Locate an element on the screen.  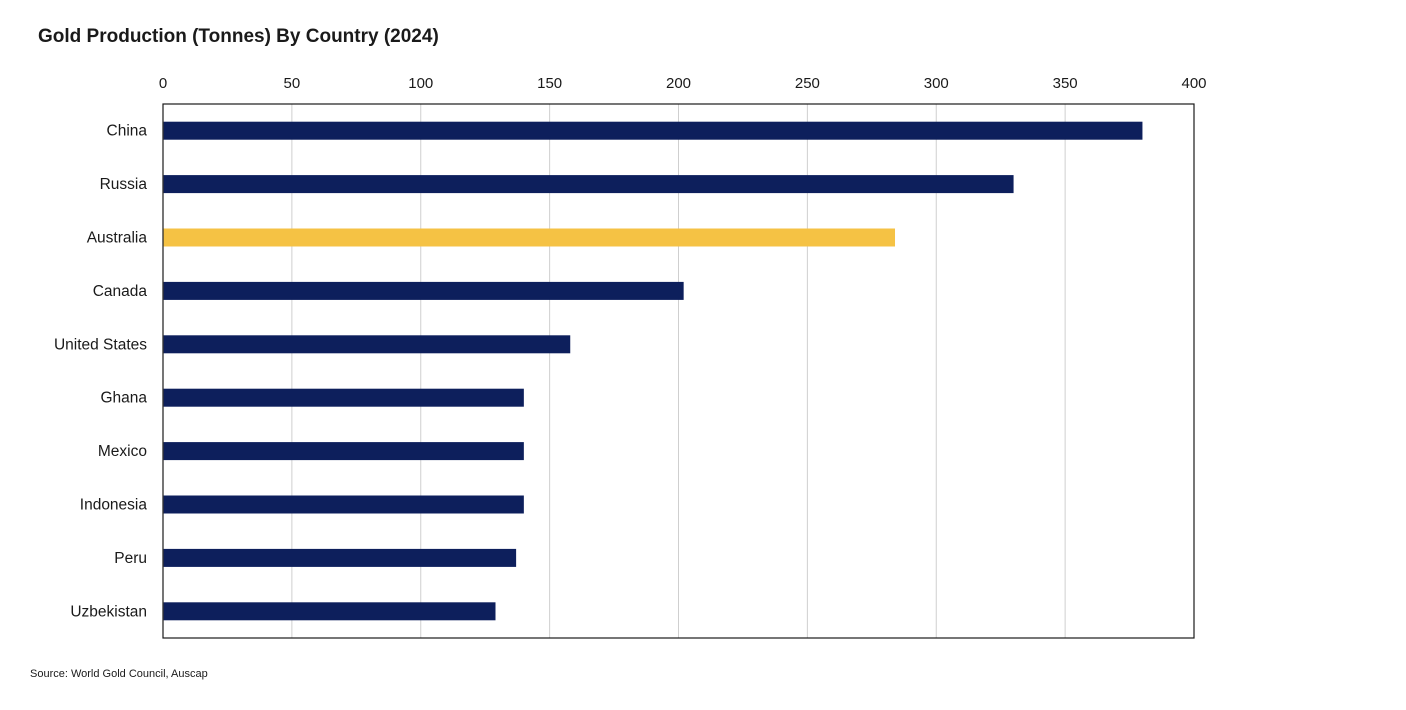
bar-china is located at coordinates (653, 130).